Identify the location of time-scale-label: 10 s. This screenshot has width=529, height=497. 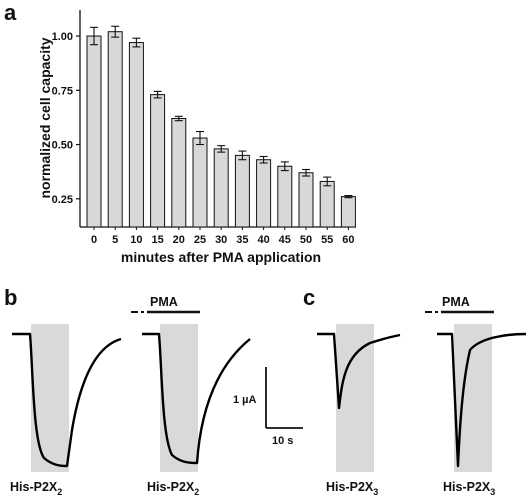
(282, 441).